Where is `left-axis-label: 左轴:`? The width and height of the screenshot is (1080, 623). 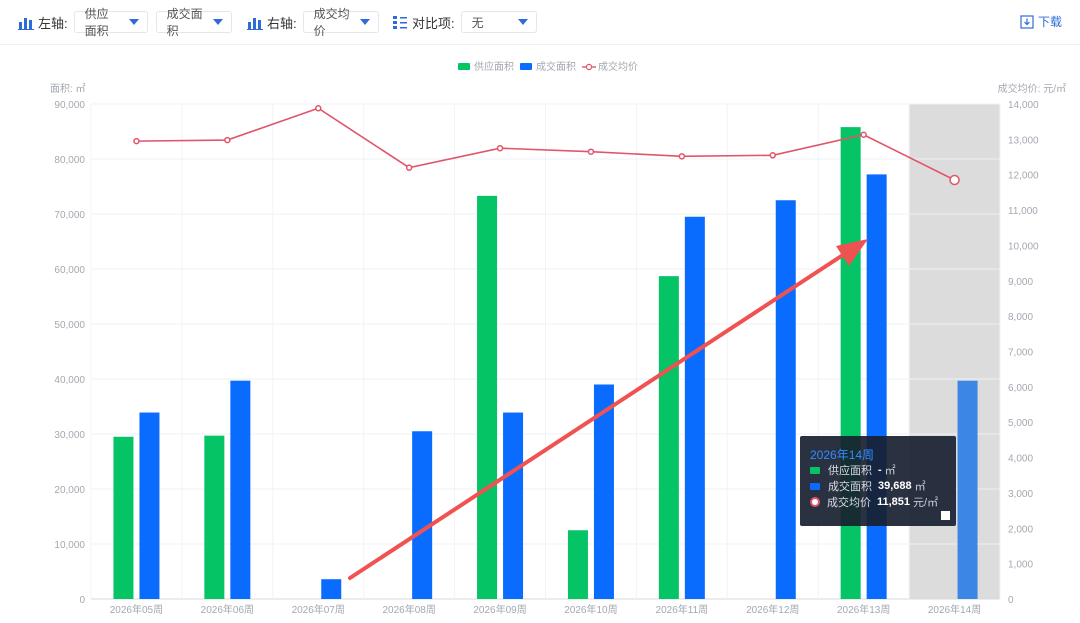 left-axis-label: 左轴: is located at coordinates (53, 23).